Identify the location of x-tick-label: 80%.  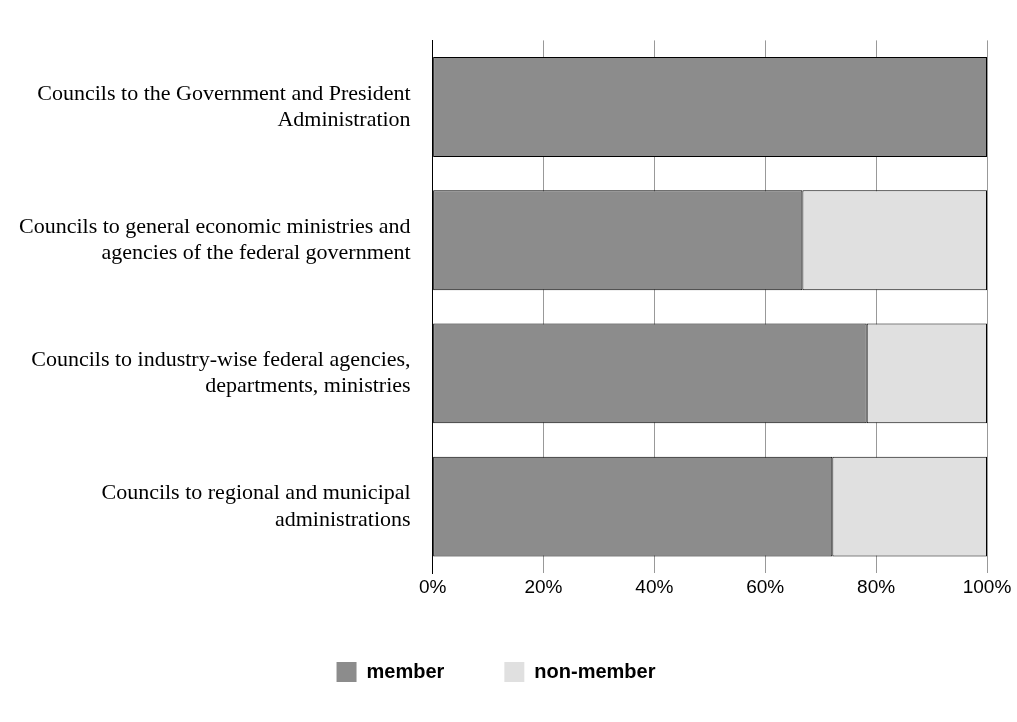
(876, 586).